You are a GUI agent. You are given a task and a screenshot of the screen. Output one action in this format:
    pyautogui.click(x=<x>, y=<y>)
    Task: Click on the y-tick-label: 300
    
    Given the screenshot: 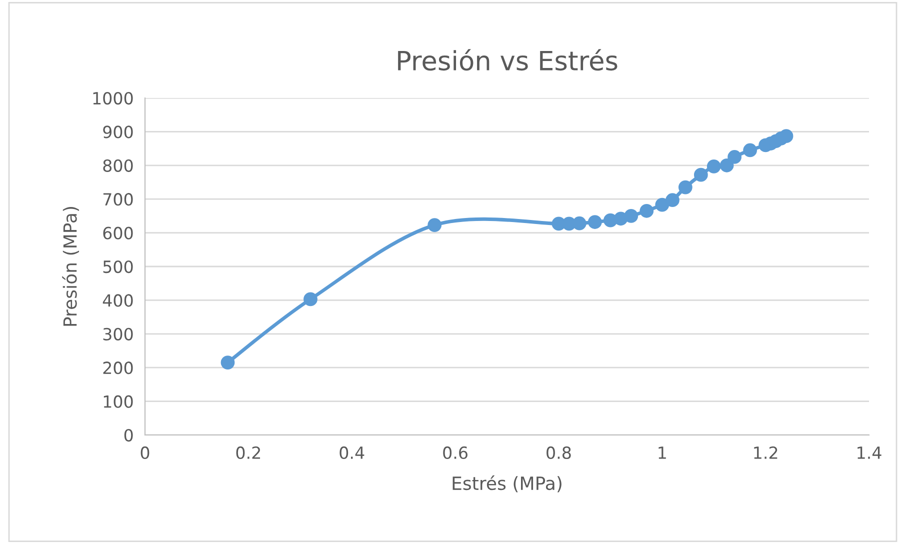 What is the action you would take?
    pyautogui.click(x=118, y=334)
    